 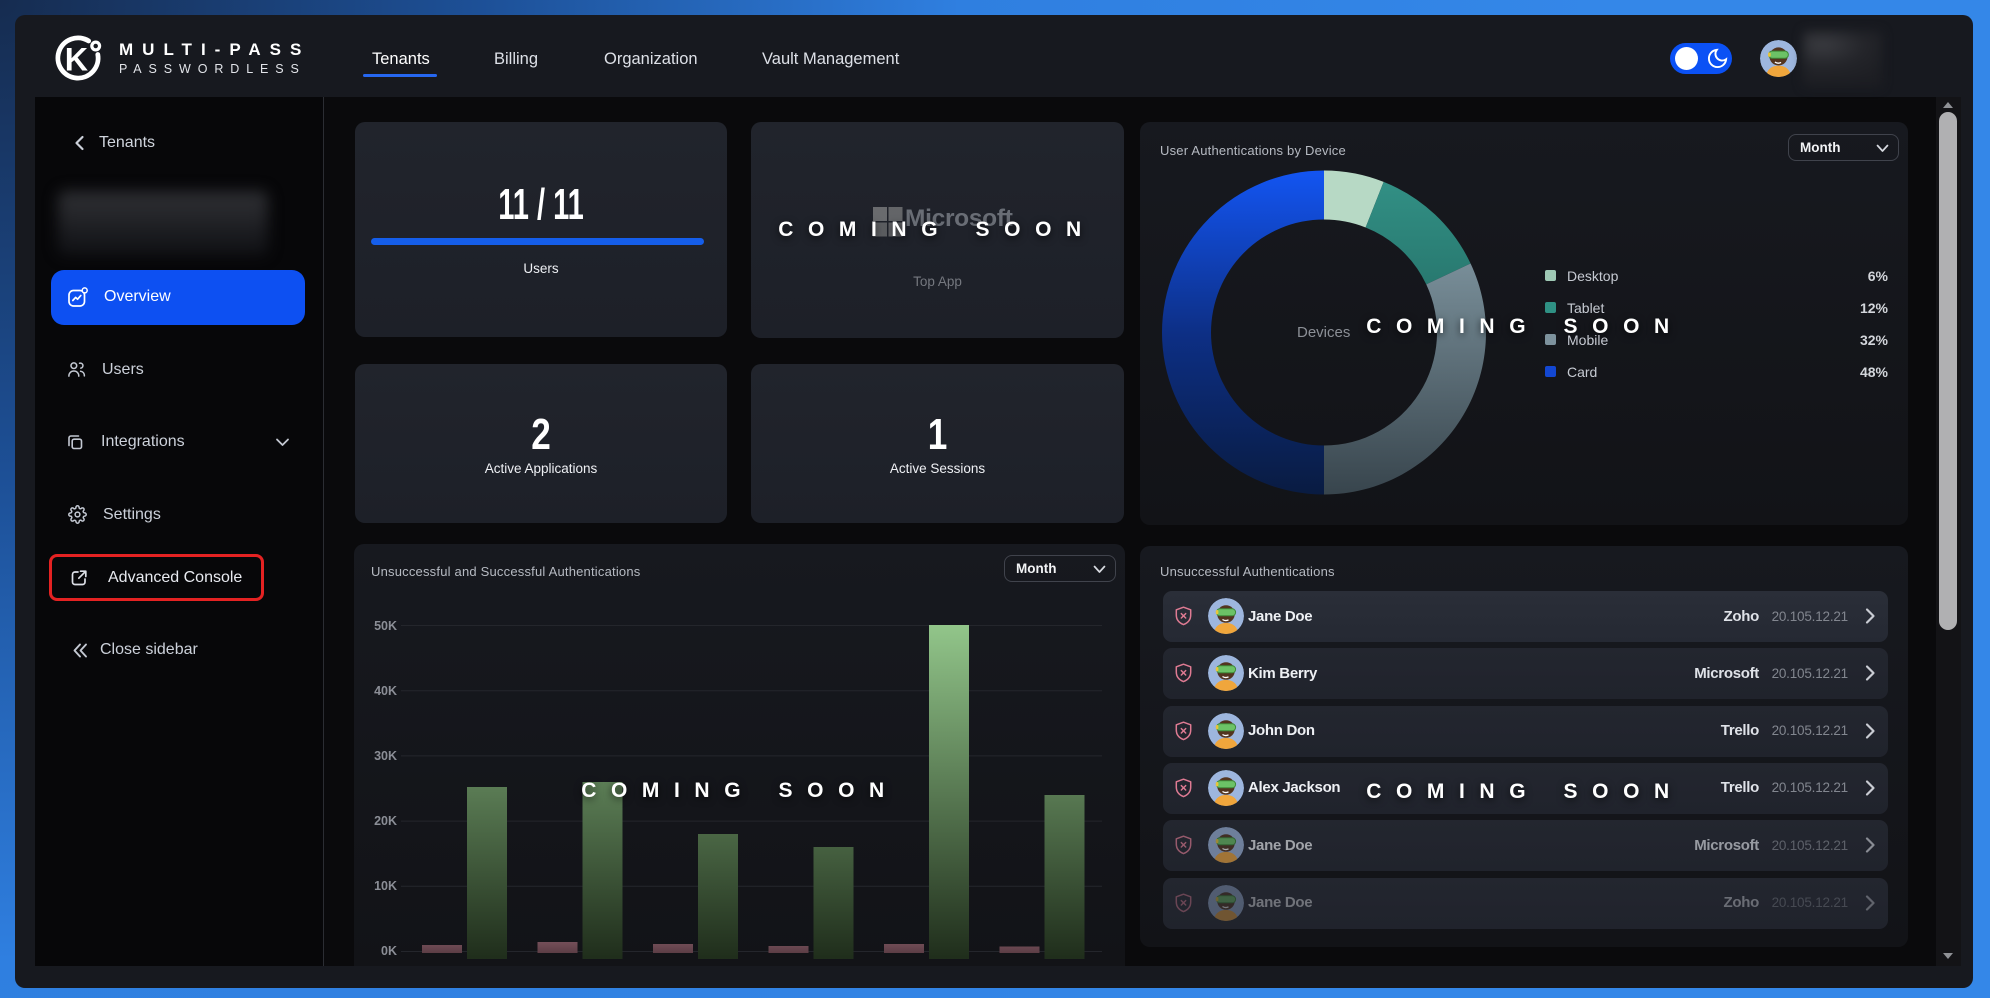 I want to click on svg-text: 50K, so click(x=385, y=626).